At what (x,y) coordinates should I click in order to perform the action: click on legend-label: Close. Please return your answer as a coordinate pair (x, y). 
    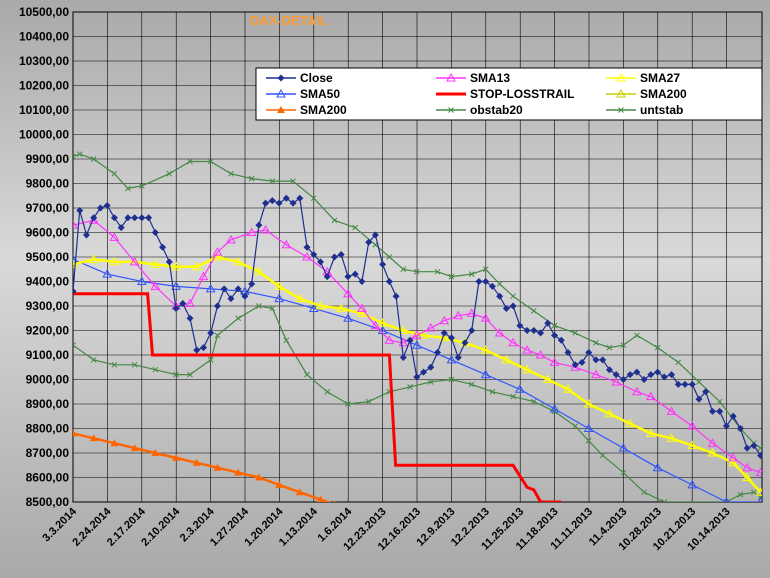
    Looking at the image, I should click on (316, 78).